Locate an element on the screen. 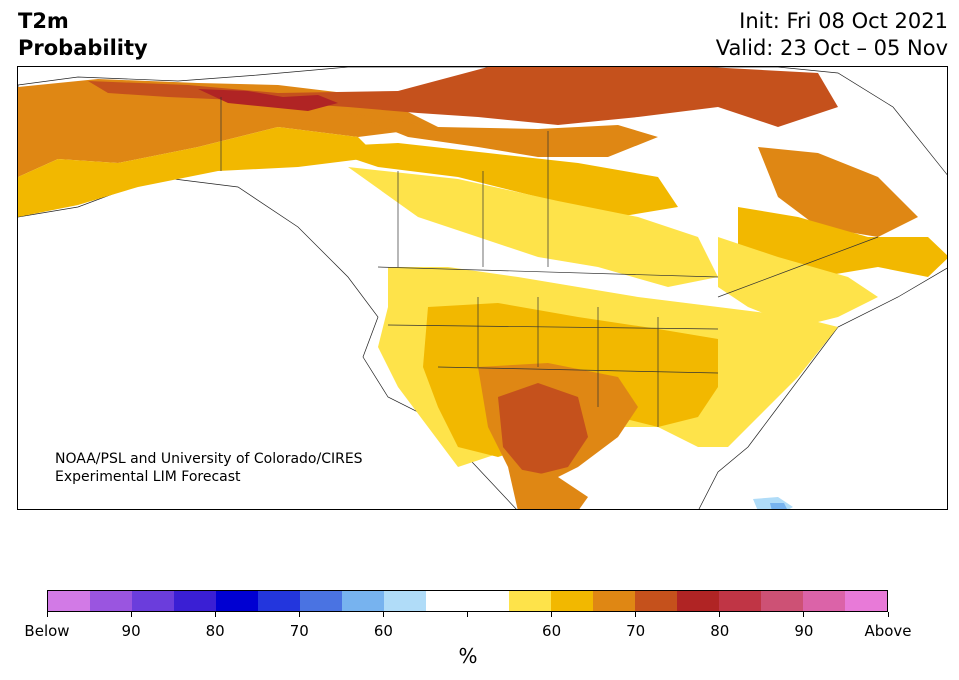 Image resolution: width=959 pixels, height=680 pixels. title-variable: T2m is located at coordinates (43, 21).